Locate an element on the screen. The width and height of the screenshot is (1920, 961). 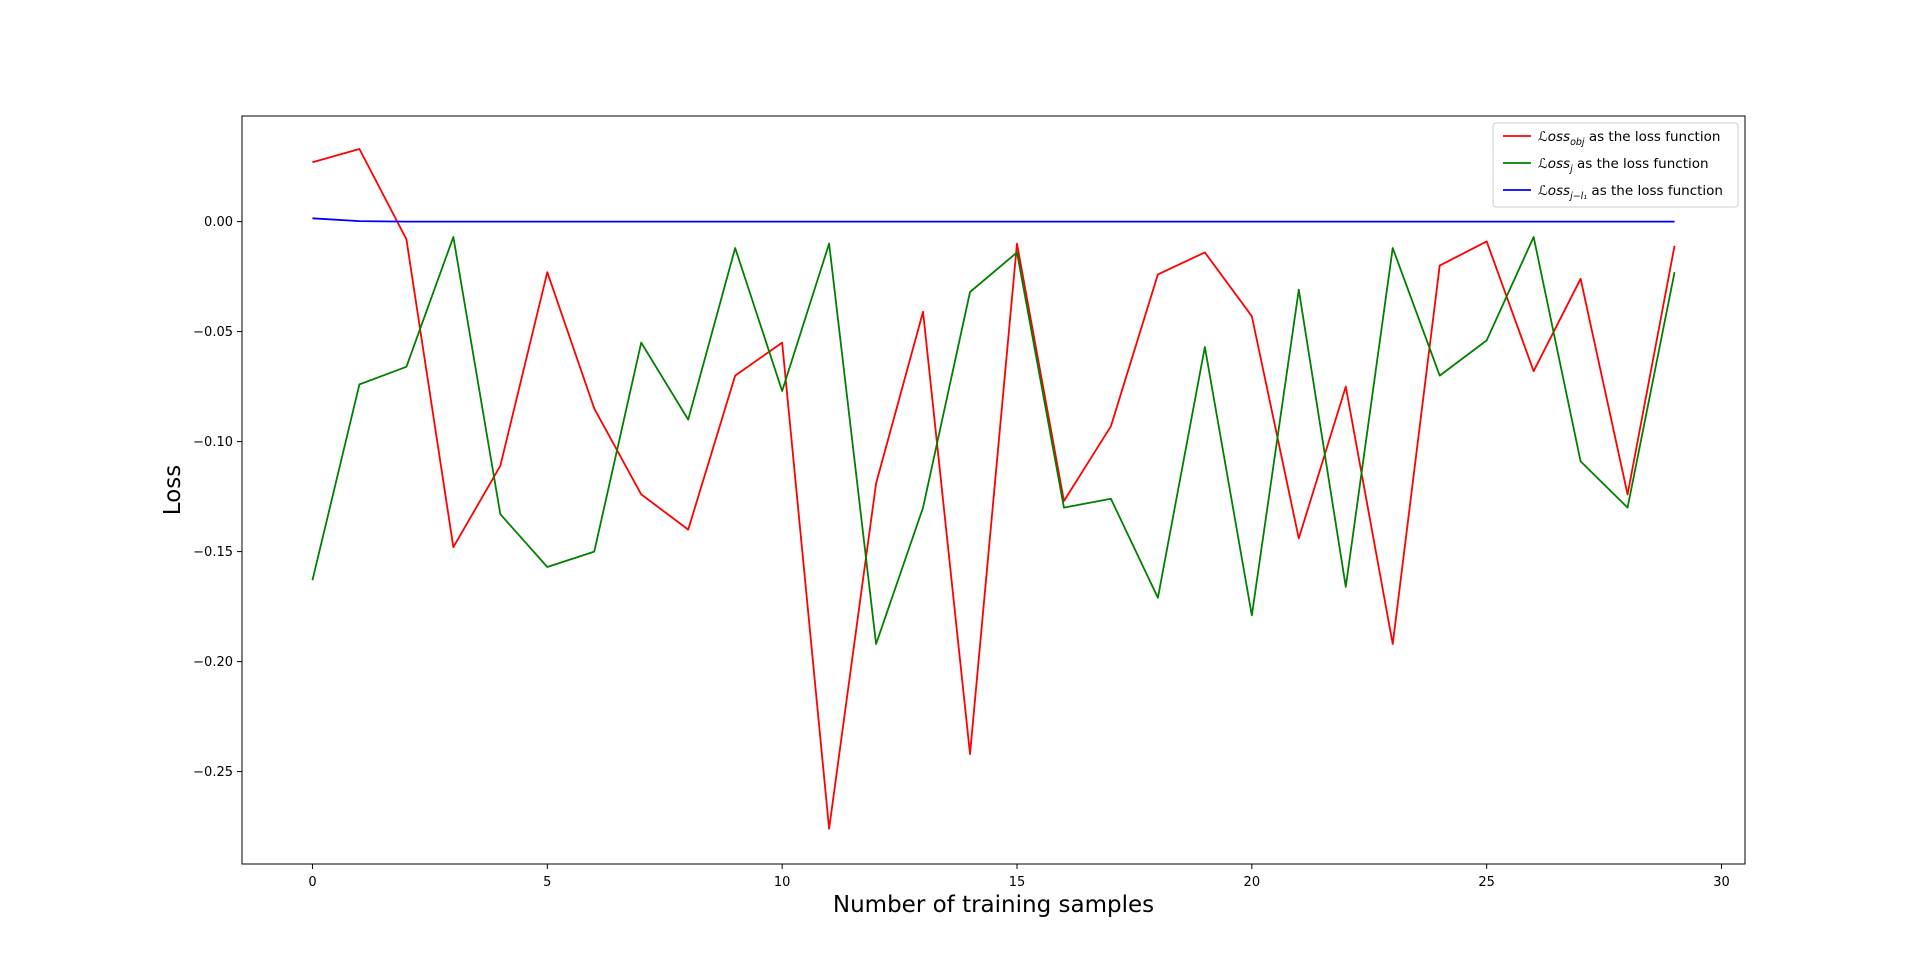
legend-box is located at coordinates (1615, 165).